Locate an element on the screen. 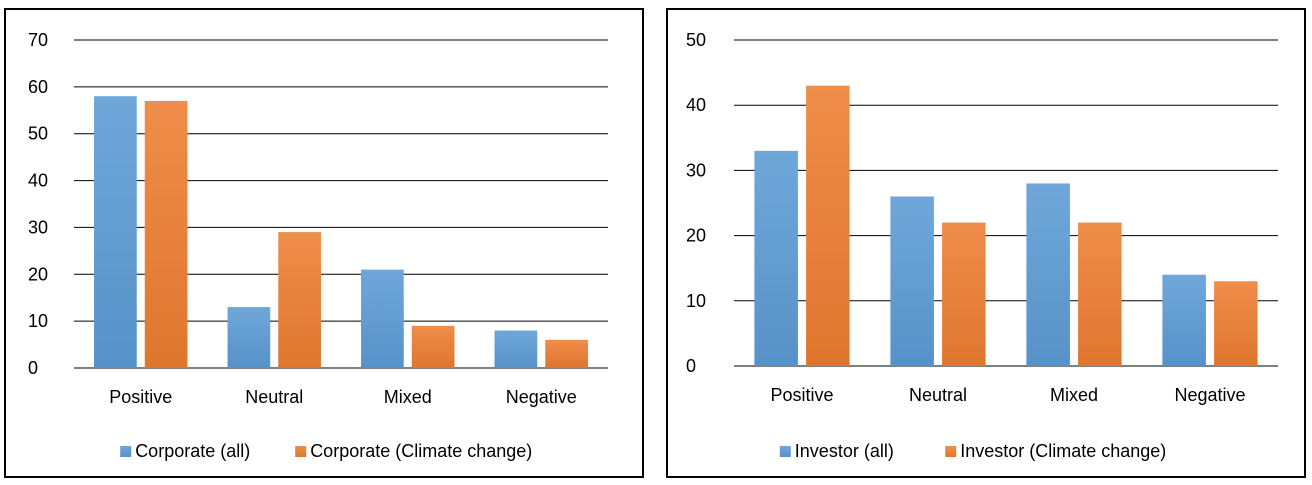  bar-investor-climate-change-positive is located at coordinates (828, 225).